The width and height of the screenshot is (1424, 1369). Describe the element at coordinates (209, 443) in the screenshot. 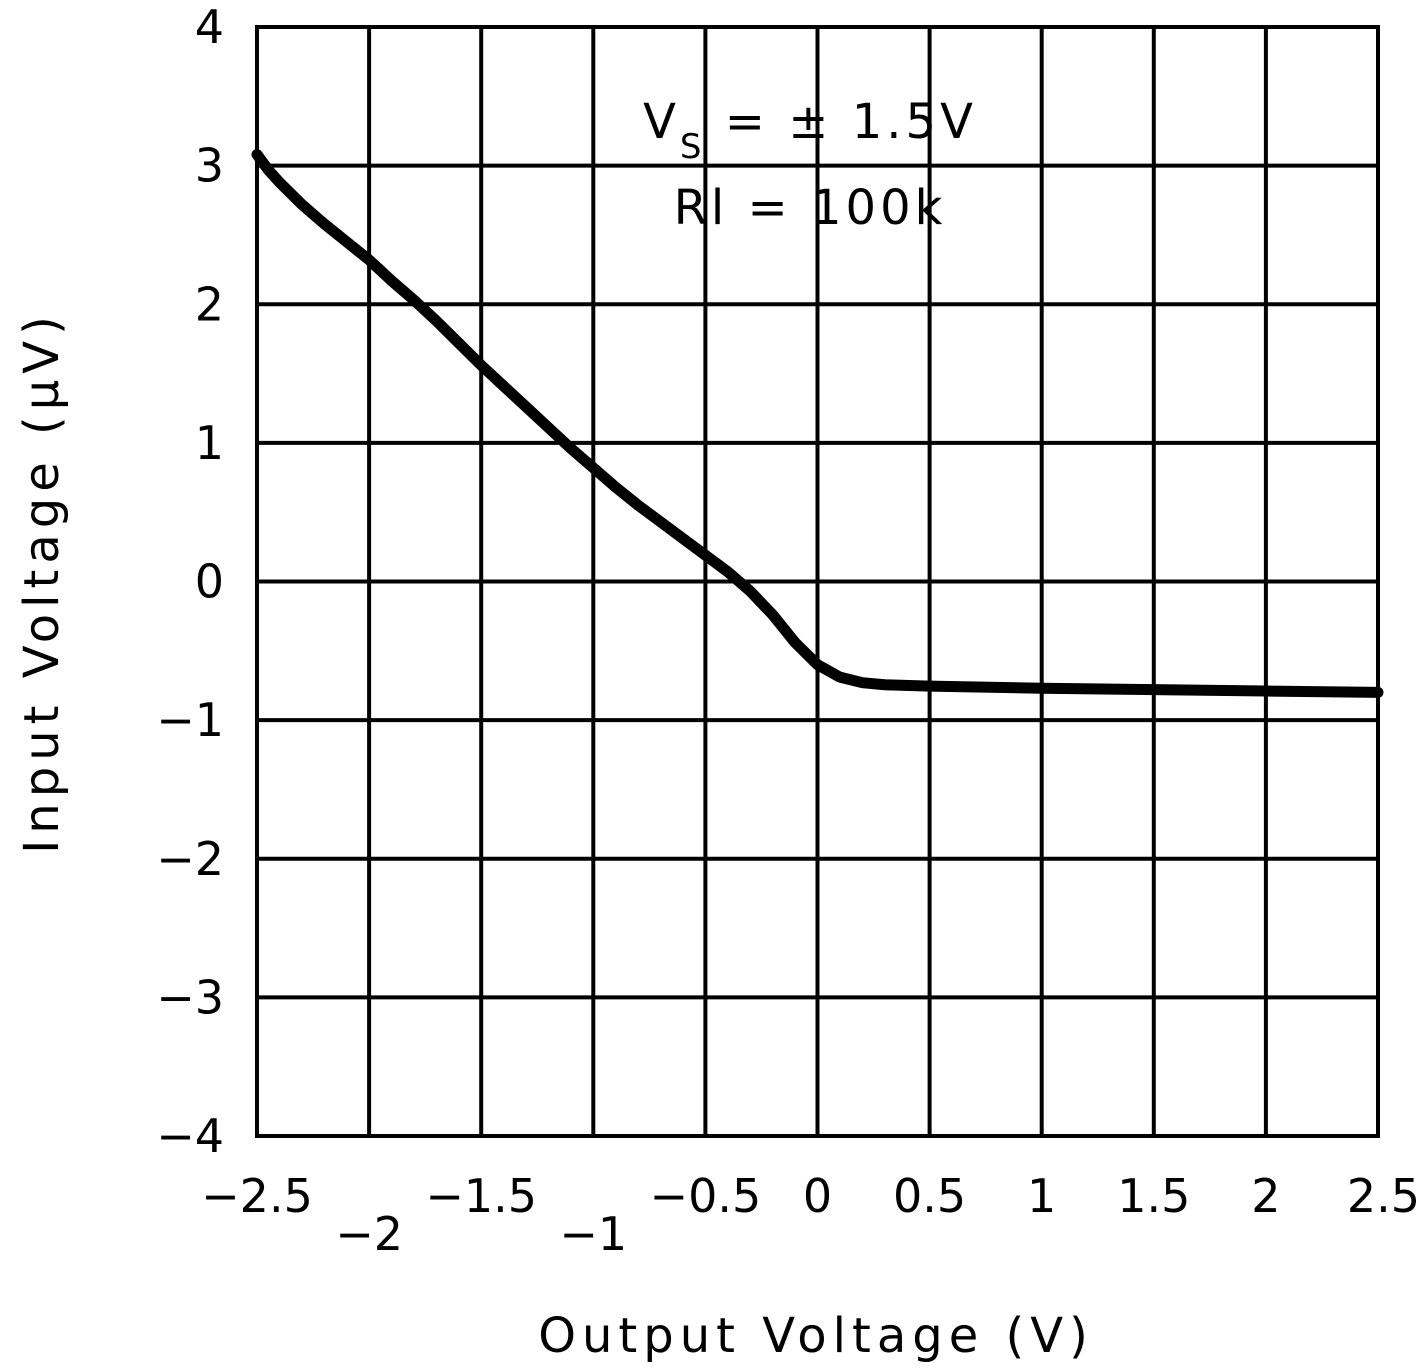

I see `y-tick-label: 1` at that location.